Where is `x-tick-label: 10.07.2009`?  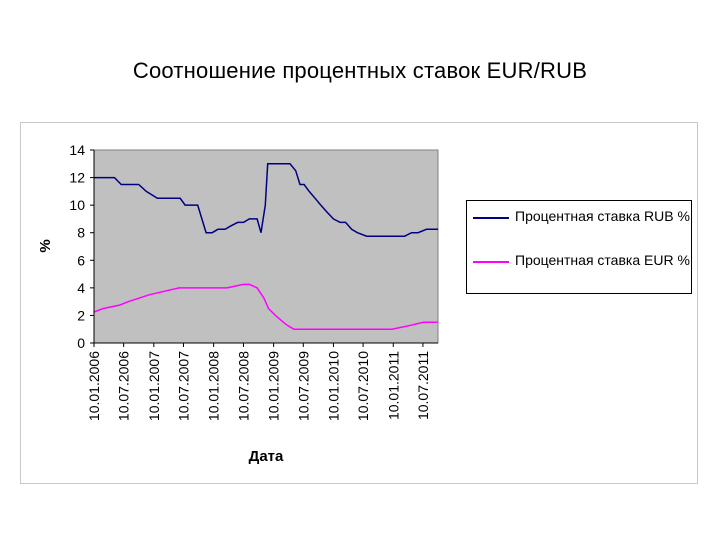 x-tick-label: 10.07.2009 is located at coordinates (303, 386).